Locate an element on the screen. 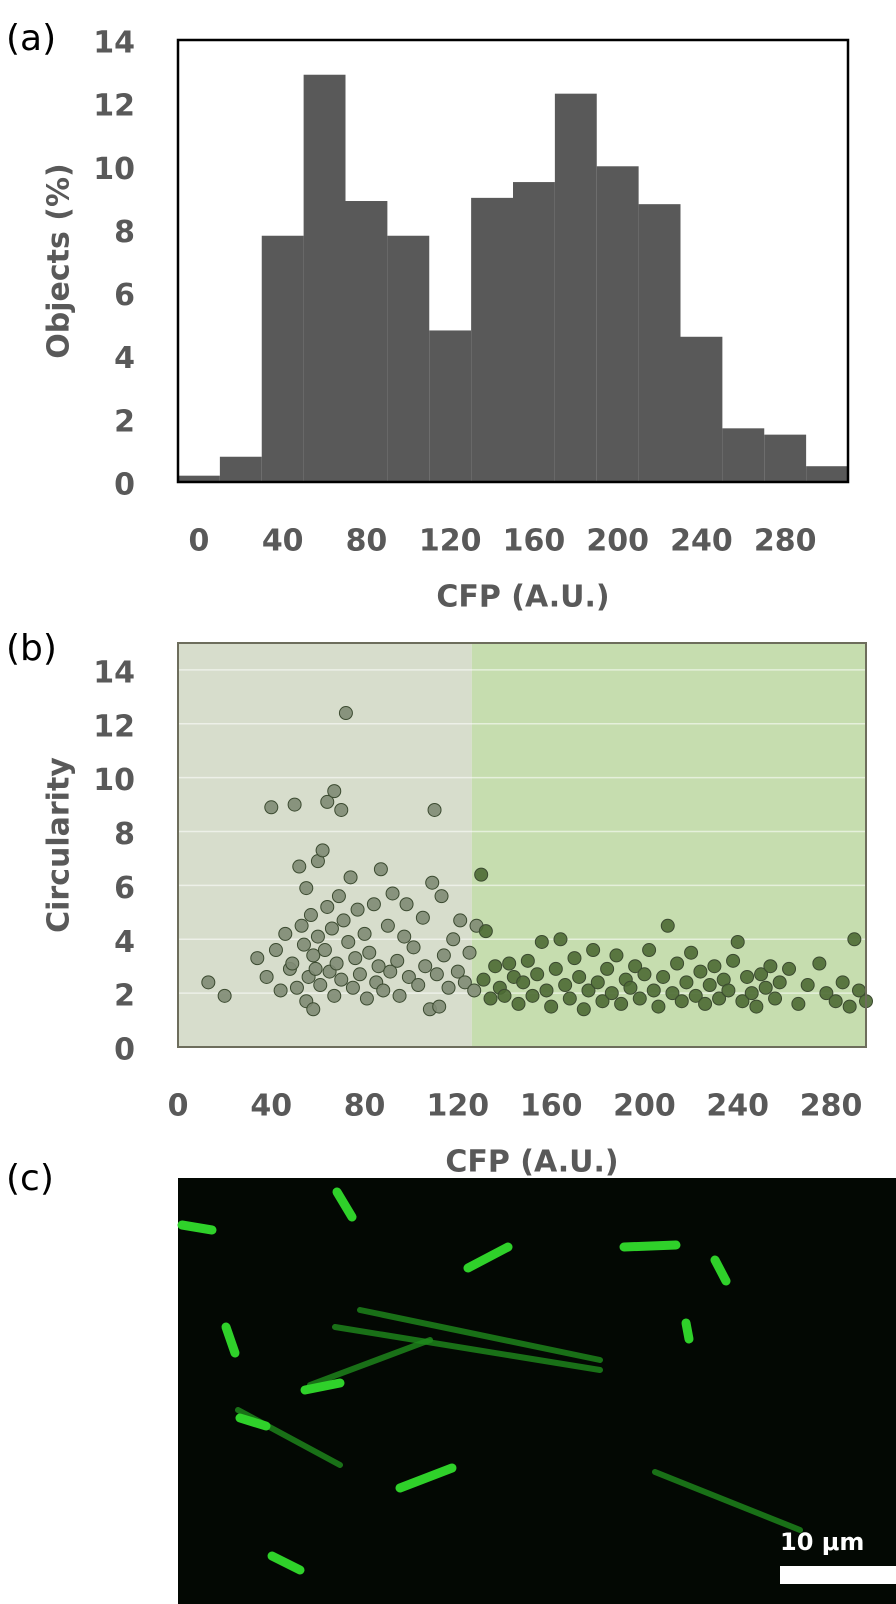 The image size is (896, 1604). scale-bar-label: 10 μm is located at coordinates (822, 1542).